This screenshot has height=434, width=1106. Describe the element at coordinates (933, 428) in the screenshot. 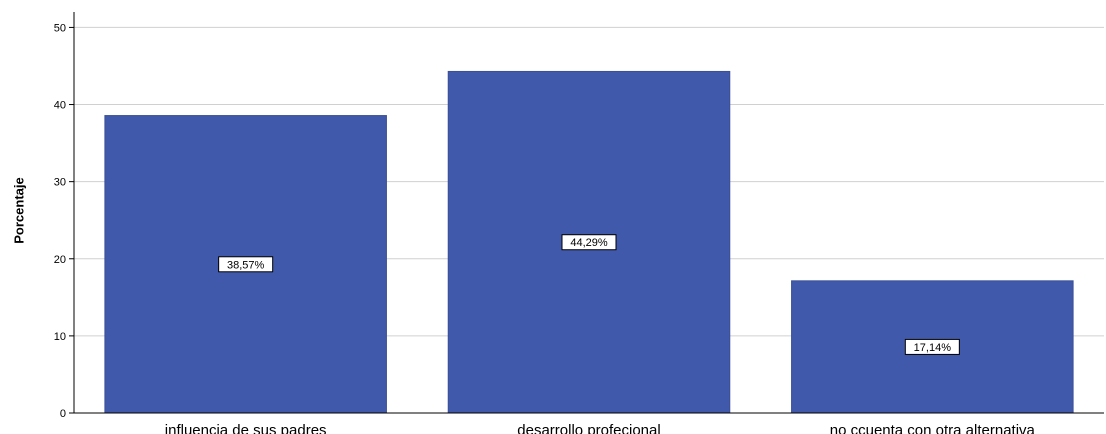

I see `x-tick-label: no ccuenta con otra alternativa` at that location.